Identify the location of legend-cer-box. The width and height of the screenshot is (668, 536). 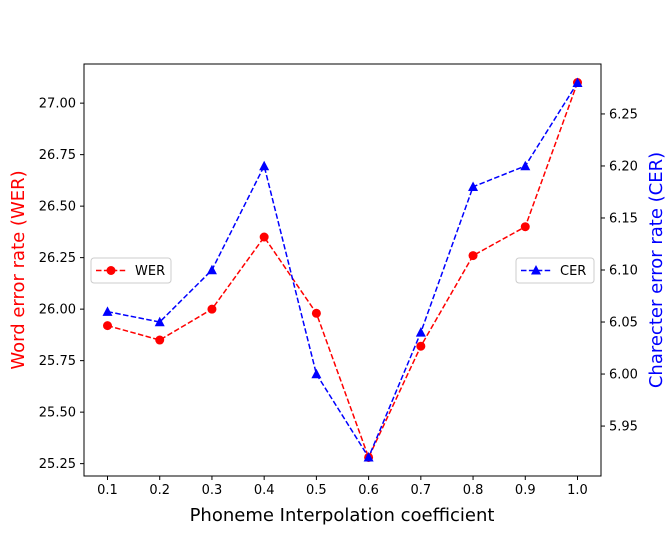
(555, 270).